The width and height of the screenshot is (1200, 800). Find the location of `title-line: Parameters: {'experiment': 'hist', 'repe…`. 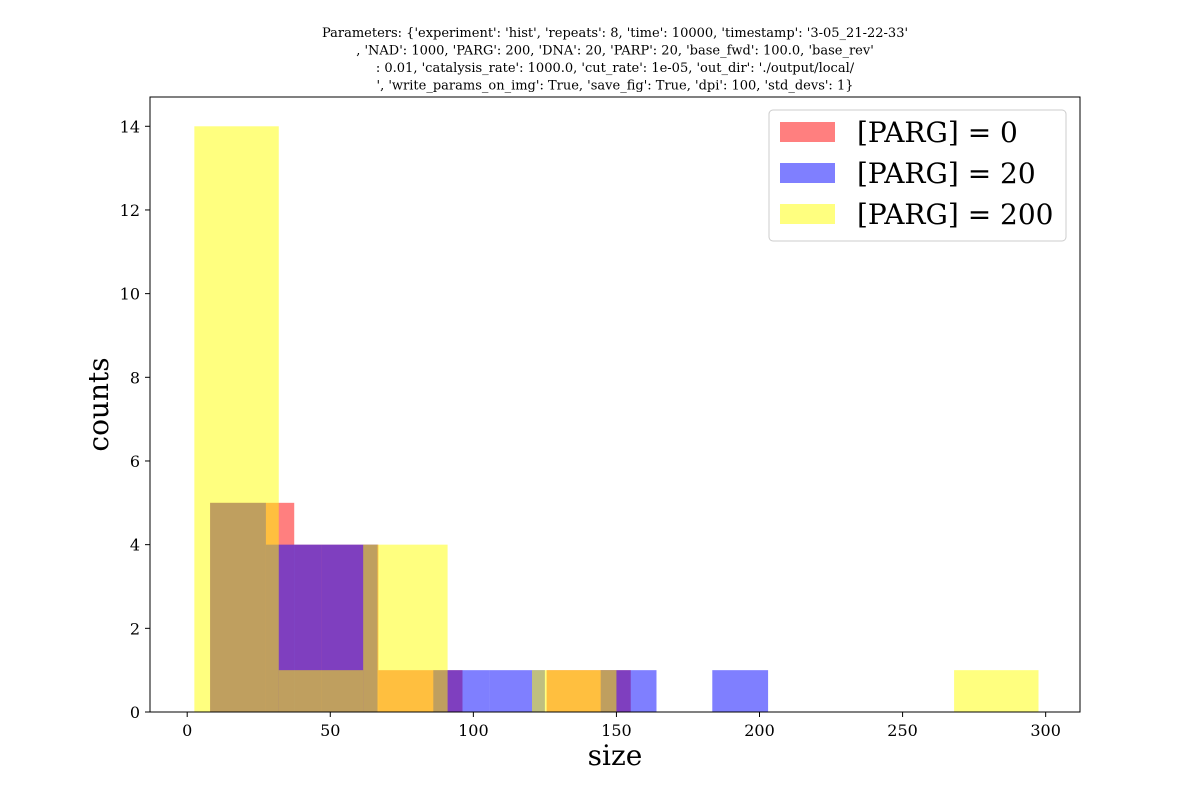

title-line: Parameters: {'experiment': 'hist', 'repe… is located at coordinates (615, 33).